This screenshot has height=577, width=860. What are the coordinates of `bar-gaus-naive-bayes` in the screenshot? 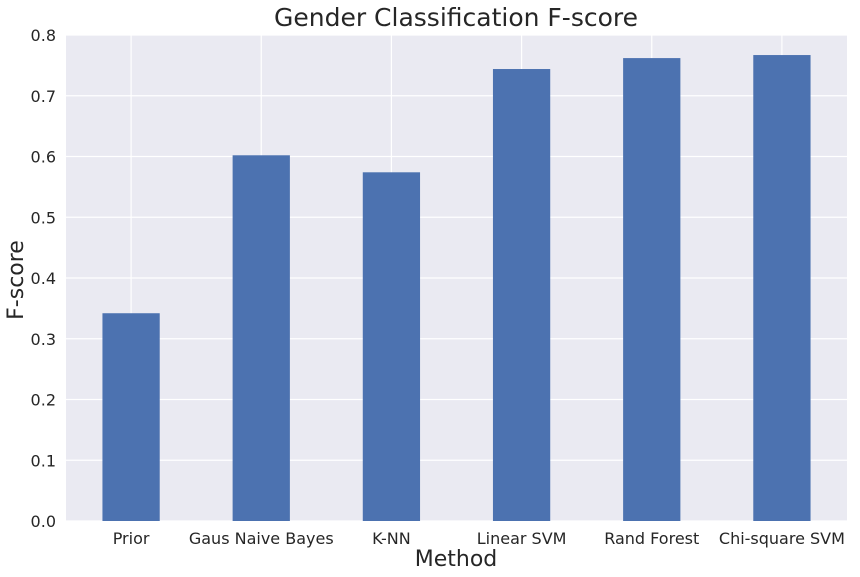 It's located at (261, 338).